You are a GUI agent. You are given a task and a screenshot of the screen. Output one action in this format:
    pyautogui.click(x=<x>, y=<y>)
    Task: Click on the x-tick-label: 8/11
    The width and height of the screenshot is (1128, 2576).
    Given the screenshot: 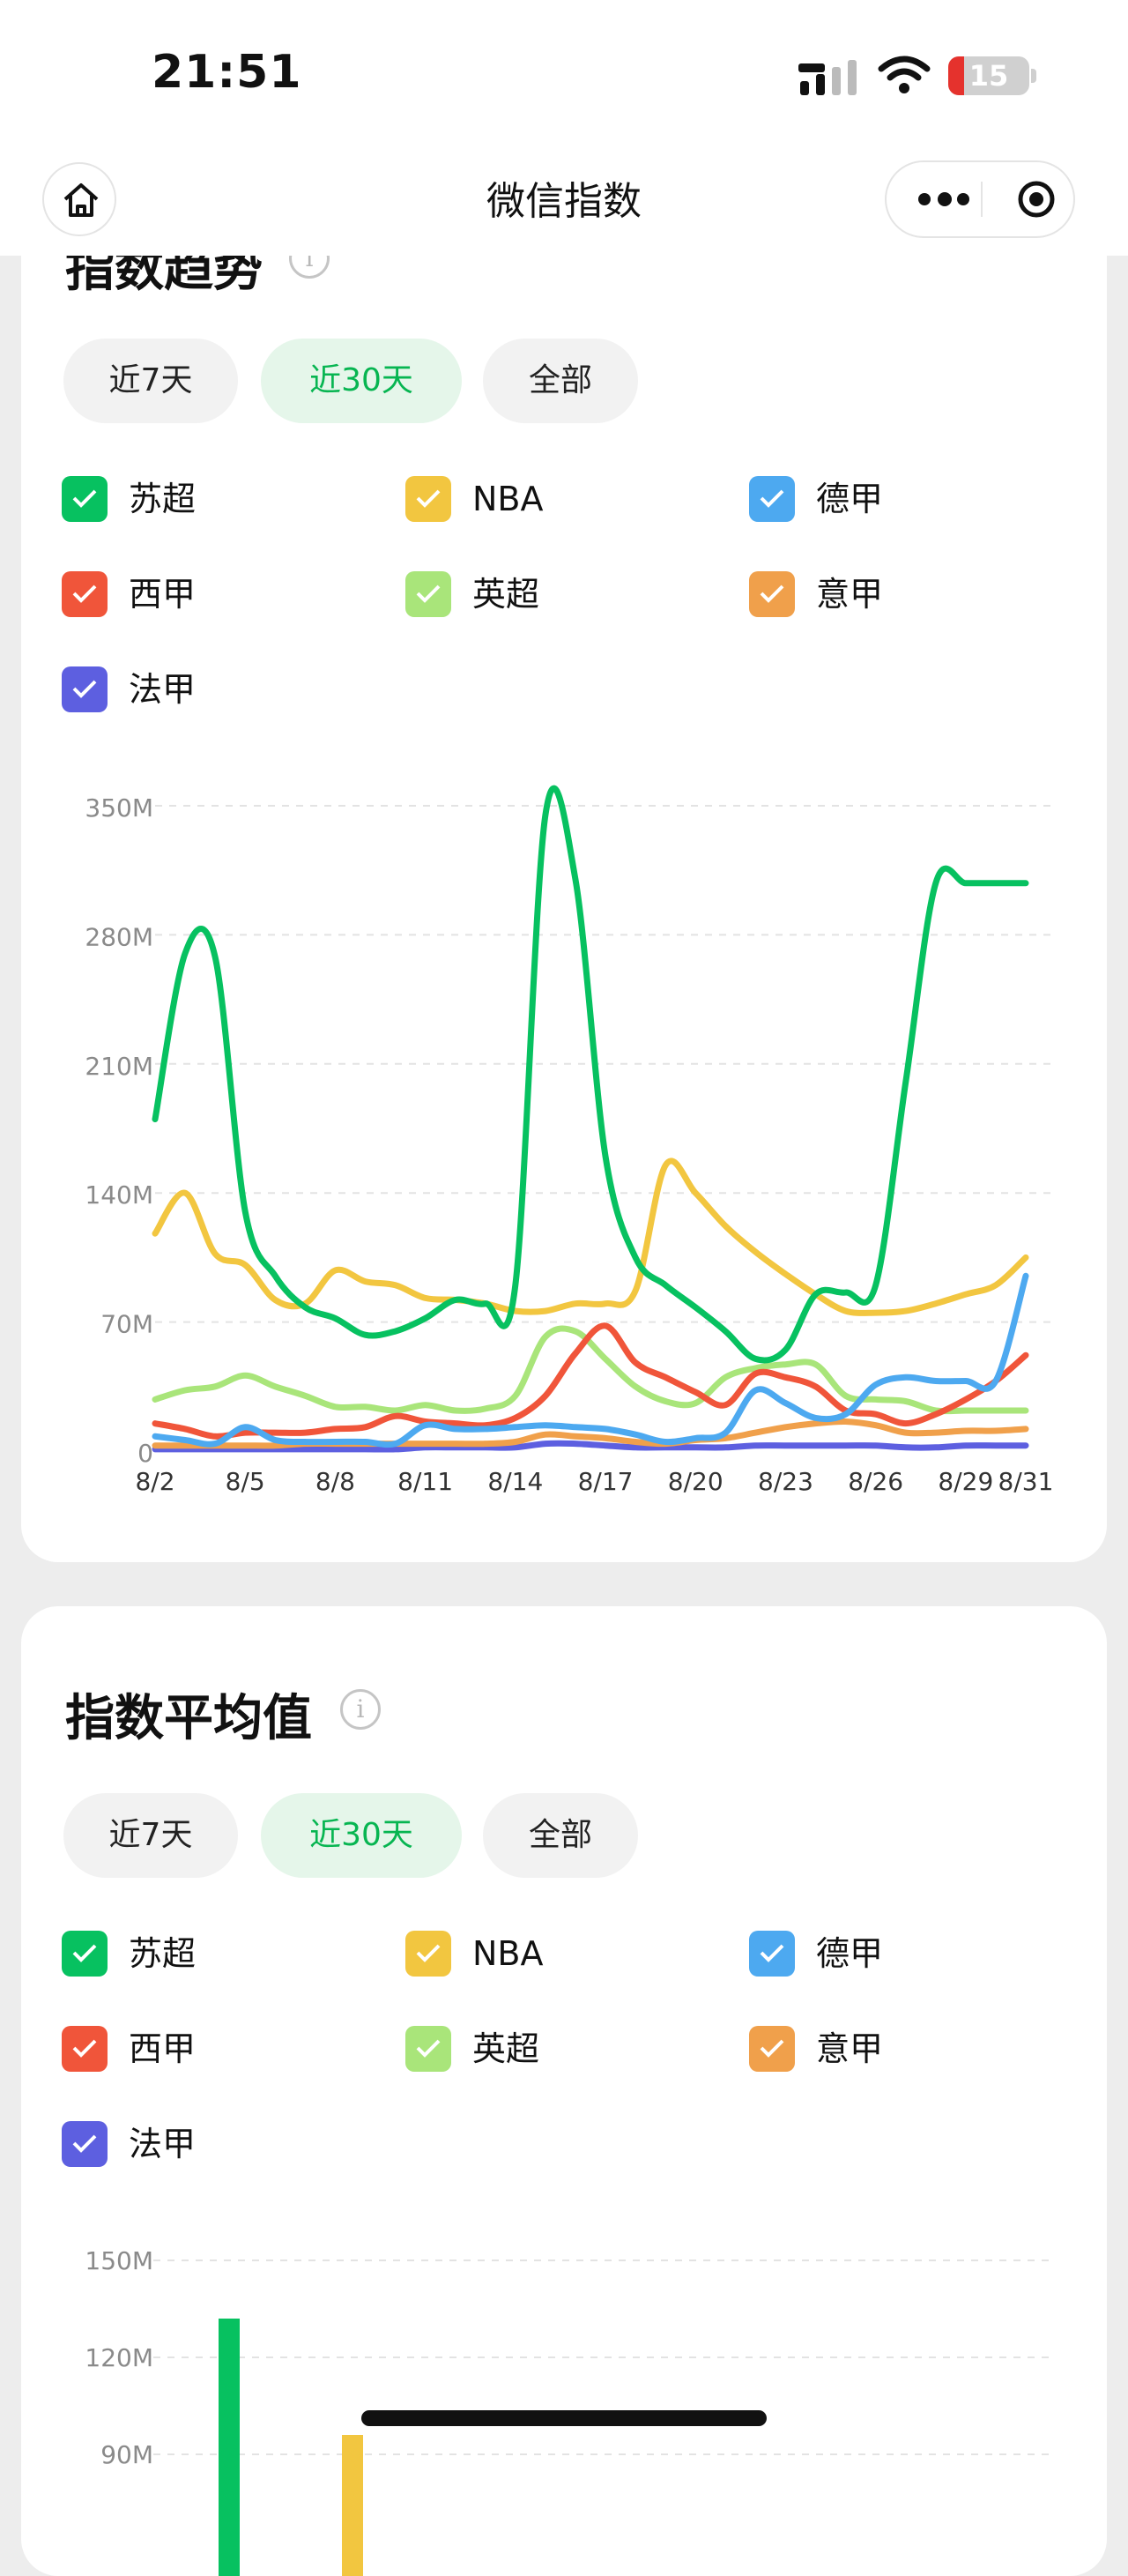 What is the action you would take?
    pyautogui.click(x=425, y=1482)
    